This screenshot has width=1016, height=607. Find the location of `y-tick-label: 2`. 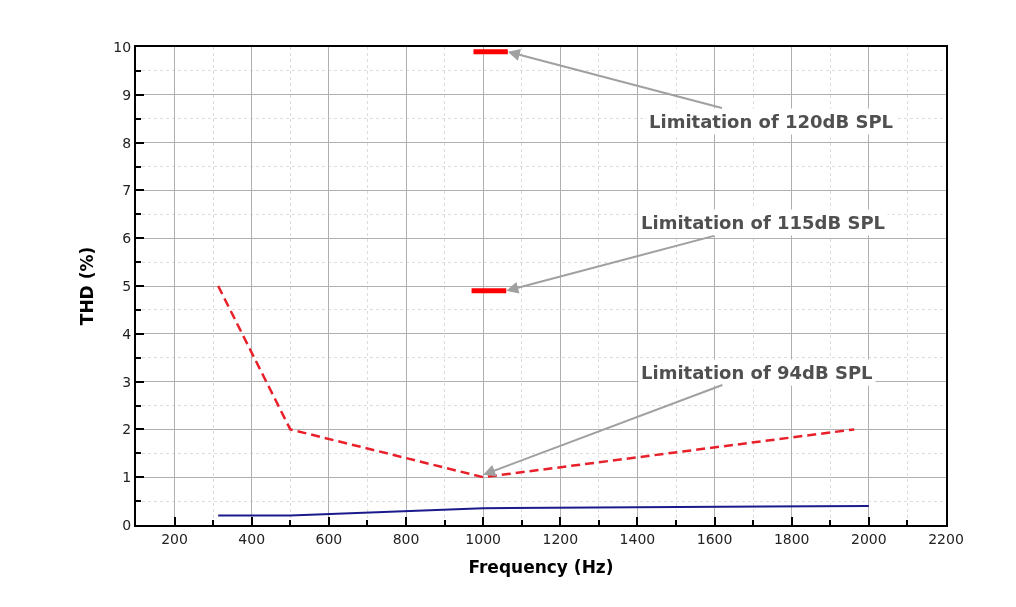

y-tick-label: 2 is located at coordinates (127, 429).